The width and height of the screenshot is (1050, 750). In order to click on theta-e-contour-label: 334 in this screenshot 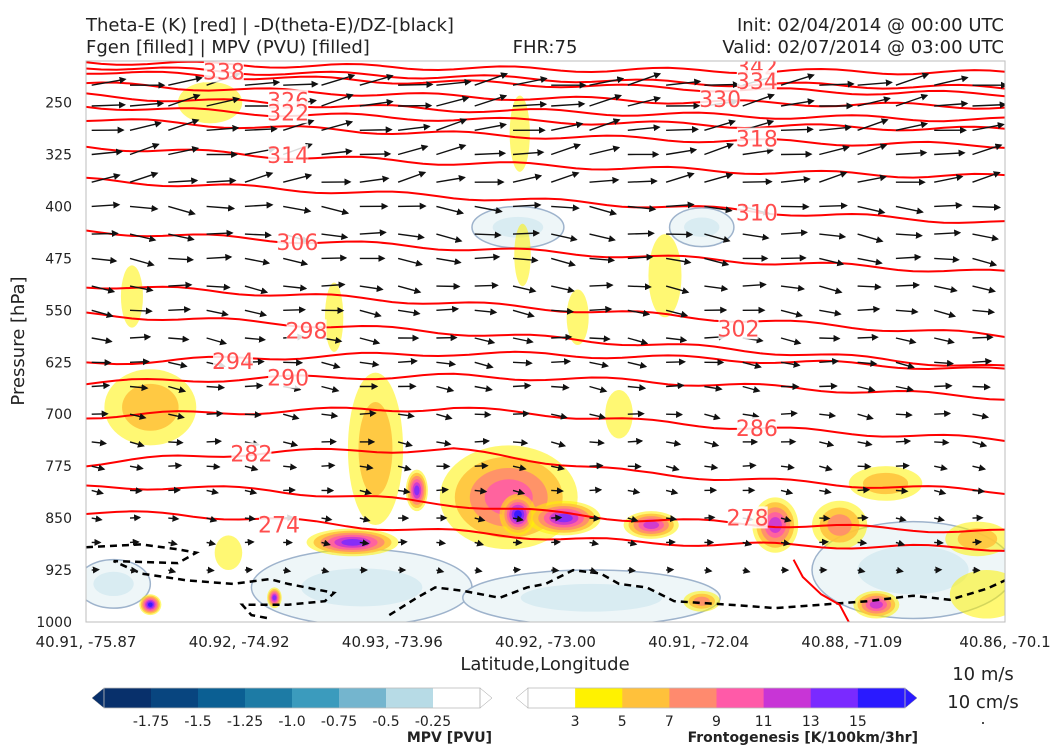, I will do `click(757, 82)`.